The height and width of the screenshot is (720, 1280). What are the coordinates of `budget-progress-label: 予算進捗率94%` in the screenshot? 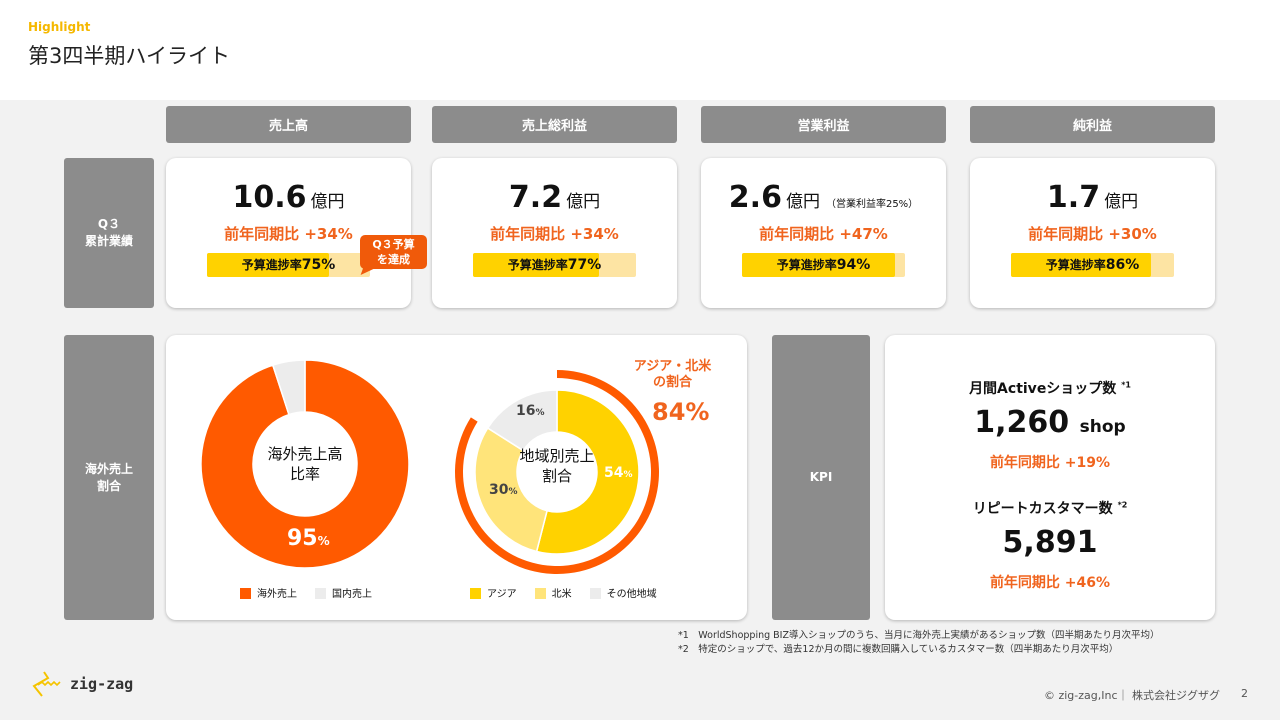 It's located at (823, 265).